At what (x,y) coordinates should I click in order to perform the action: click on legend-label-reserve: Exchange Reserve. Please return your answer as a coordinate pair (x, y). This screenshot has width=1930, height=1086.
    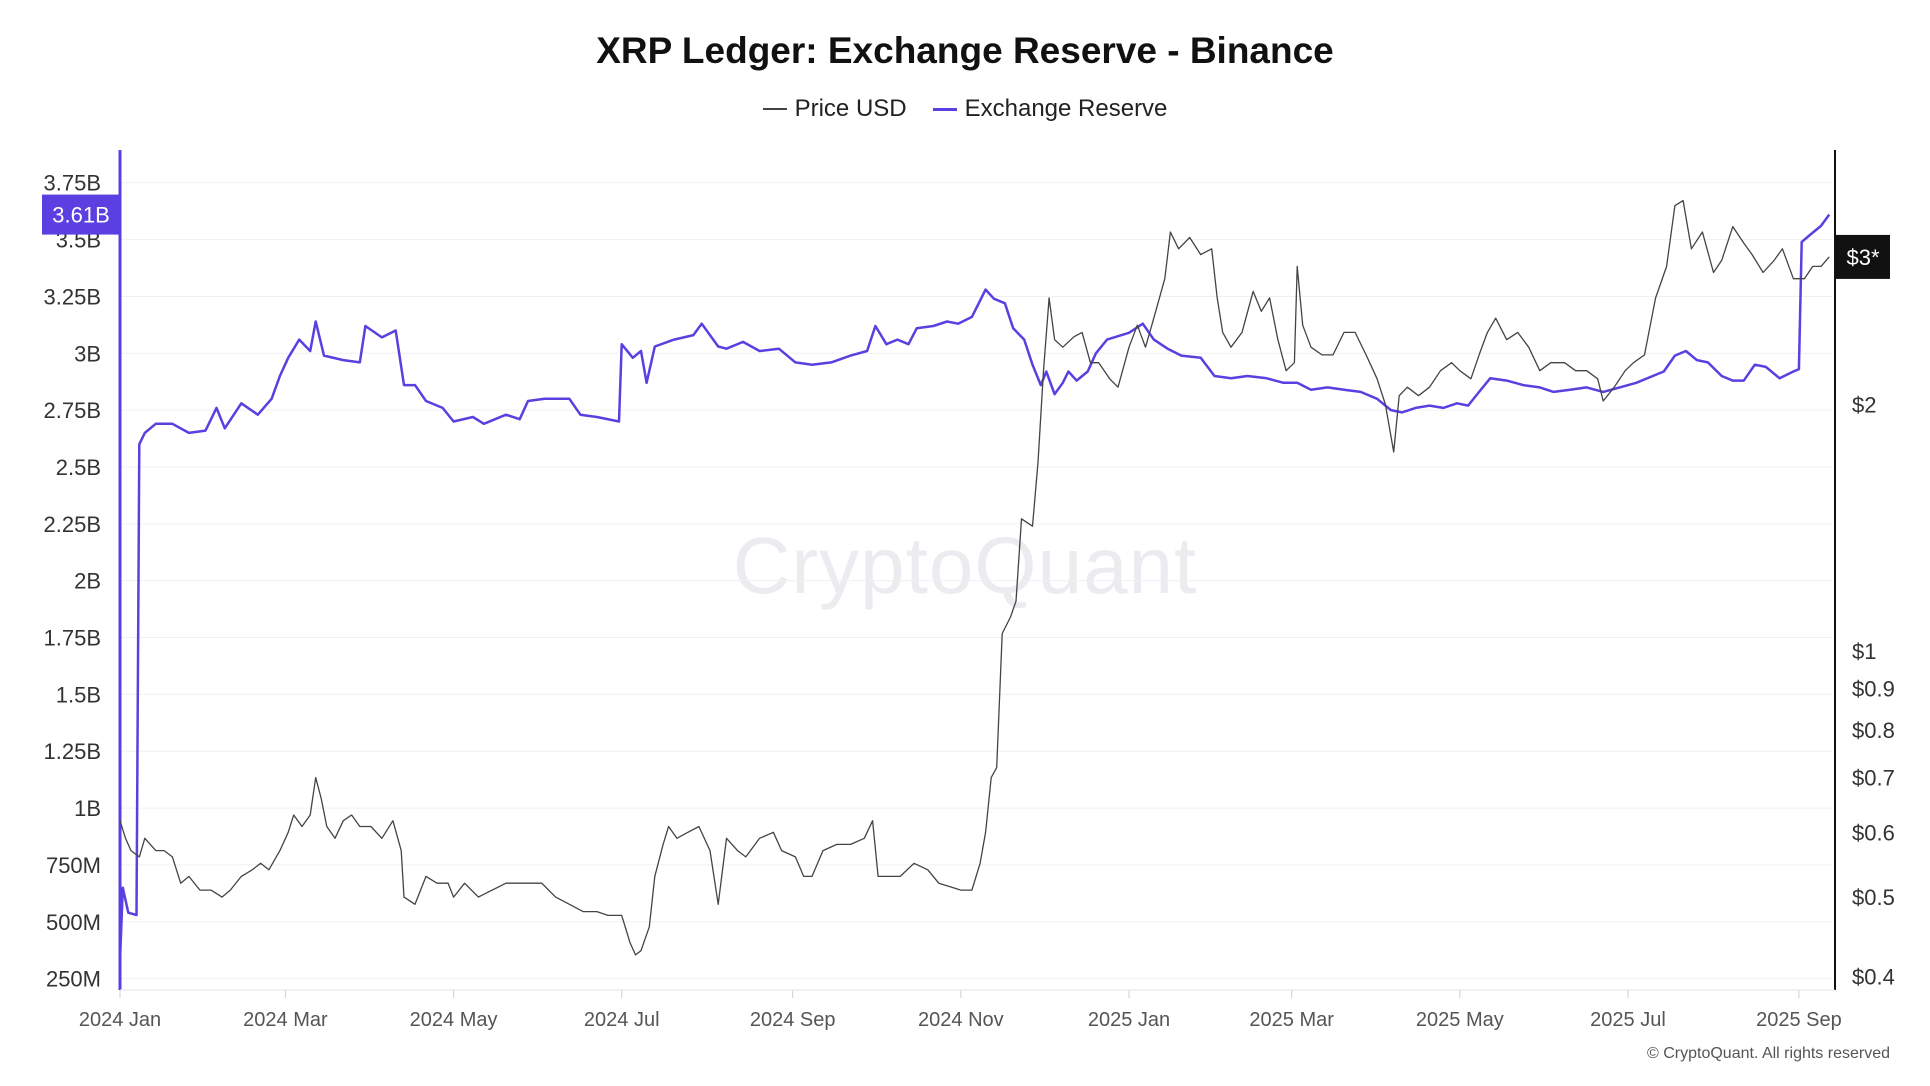
    Looking at the image, I should click on (1066, 108).